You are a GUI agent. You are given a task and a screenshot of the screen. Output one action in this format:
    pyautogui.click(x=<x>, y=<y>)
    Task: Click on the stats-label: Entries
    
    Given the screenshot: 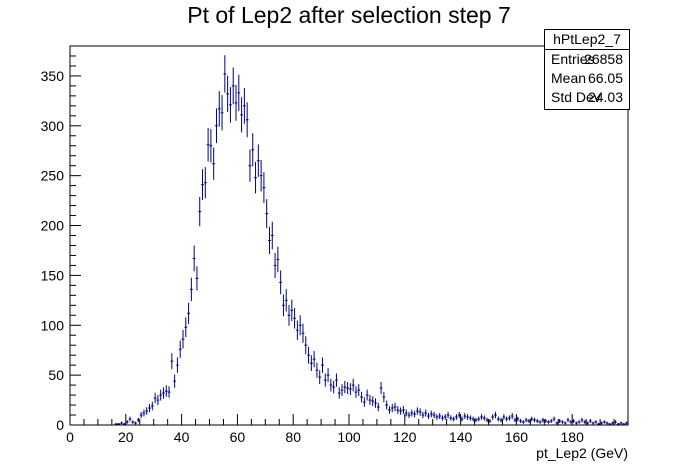 What is the action you would take?
    pyautogui.click(x=573, y=59)
    